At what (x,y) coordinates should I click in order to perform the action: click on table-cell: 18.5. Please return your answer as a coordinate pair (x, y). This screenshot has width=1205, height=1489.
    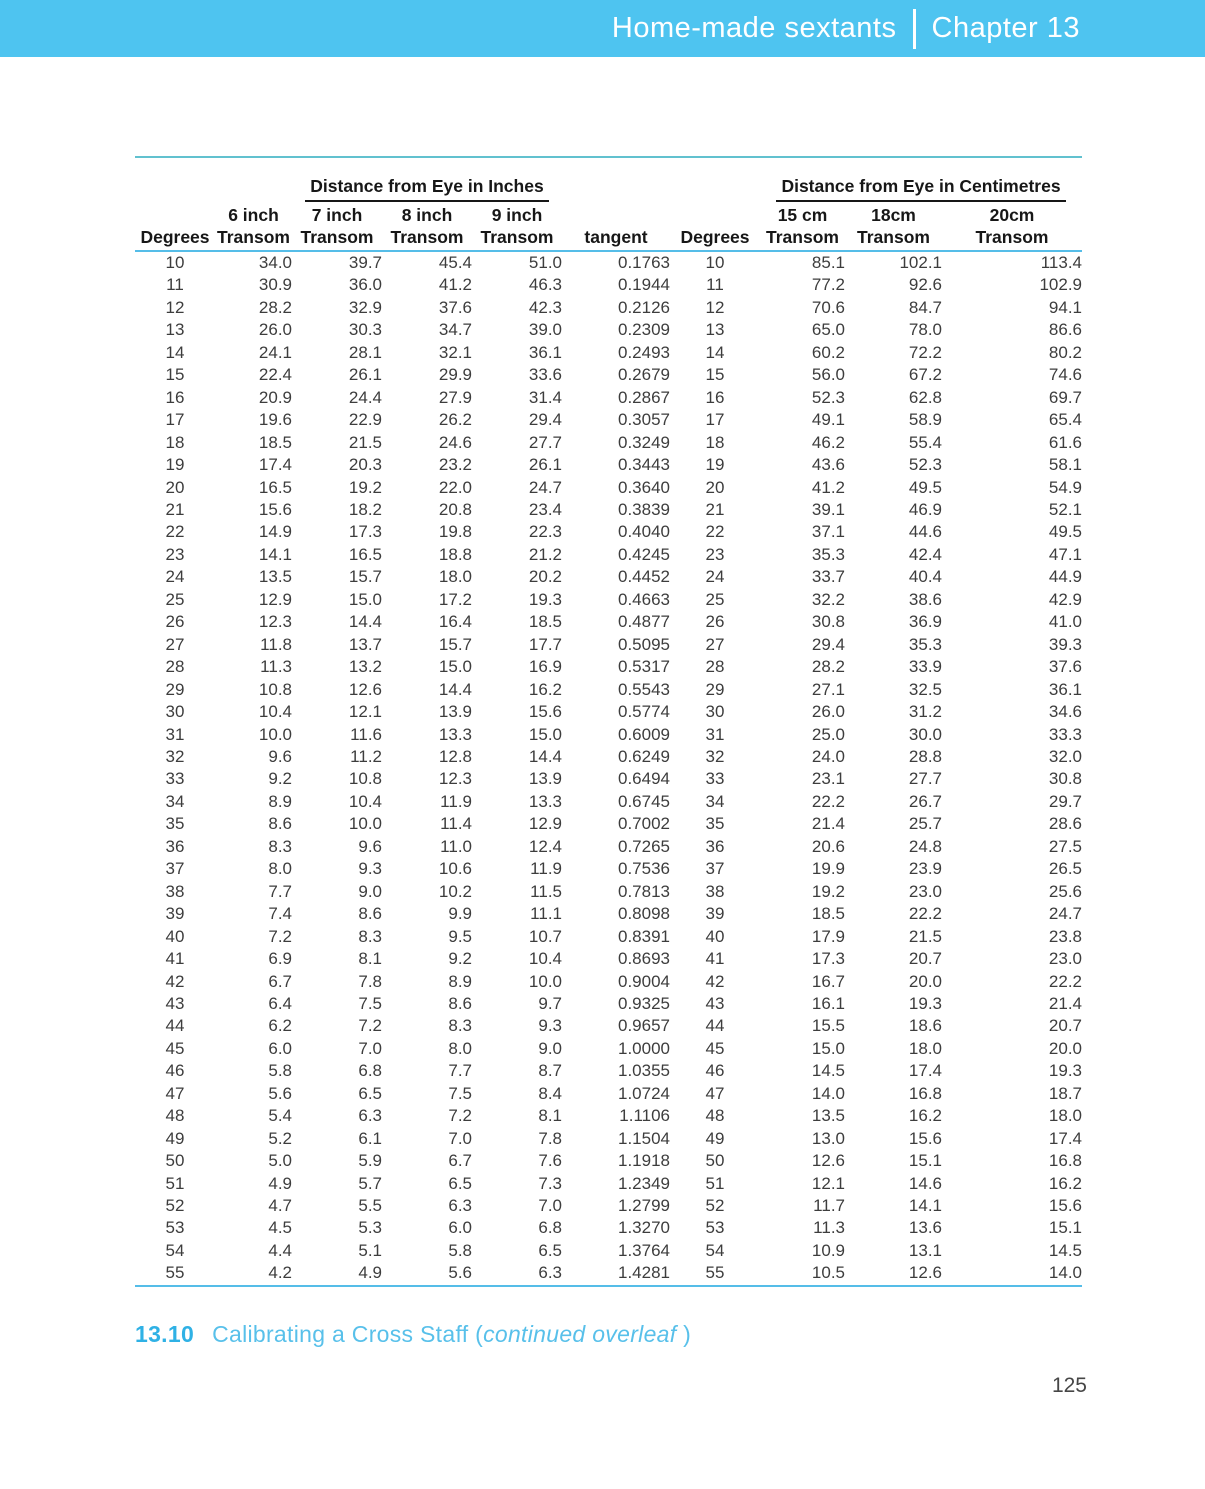
    Looking at the image, I should click on (275, 442).